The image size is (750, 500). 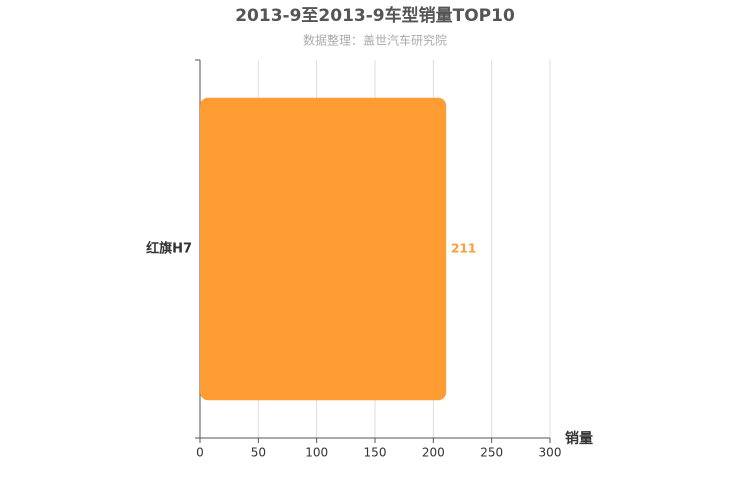 What do you see at coordinates (550, 453) in the screenshot?
I see `x-tick-label: 300` at bounding box center [550, 453].